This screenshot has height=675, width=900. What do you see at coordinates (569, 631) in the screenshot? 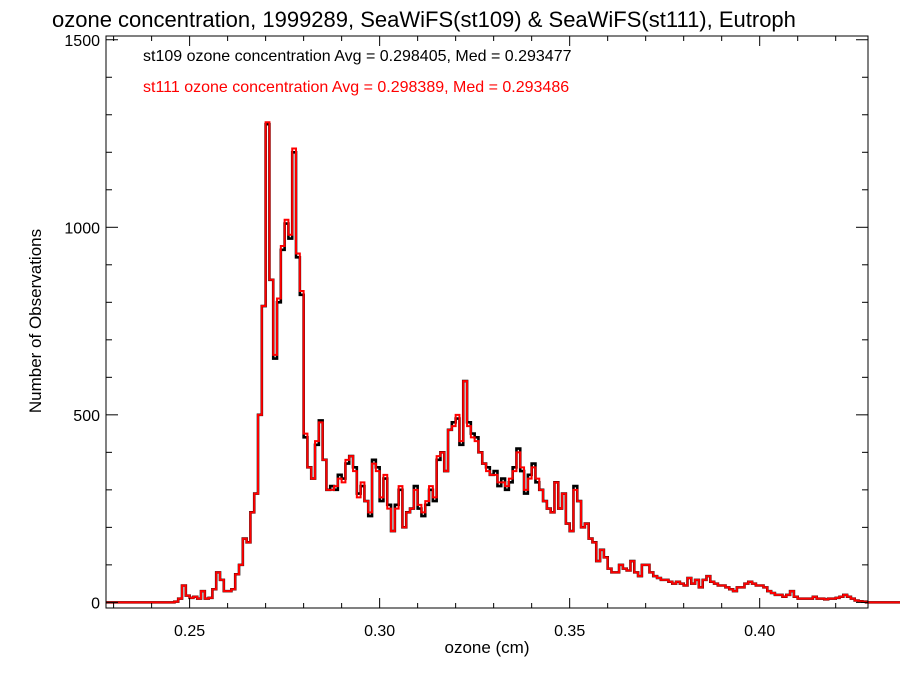
I see `x-tick-label: 0.35` at bounding box center [569, 631].